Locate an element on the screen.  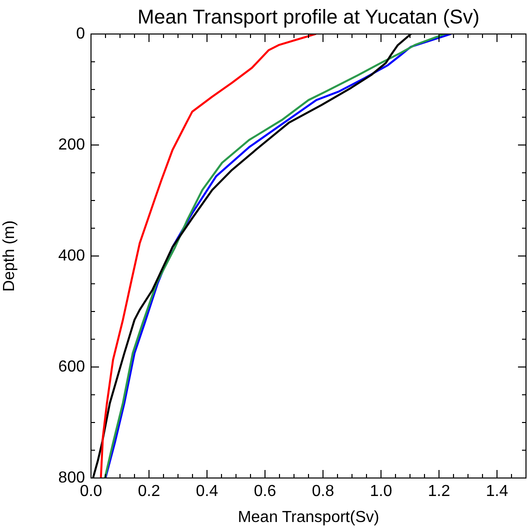
x-tick-label: 1.0 is located at coordinates (381, 491).